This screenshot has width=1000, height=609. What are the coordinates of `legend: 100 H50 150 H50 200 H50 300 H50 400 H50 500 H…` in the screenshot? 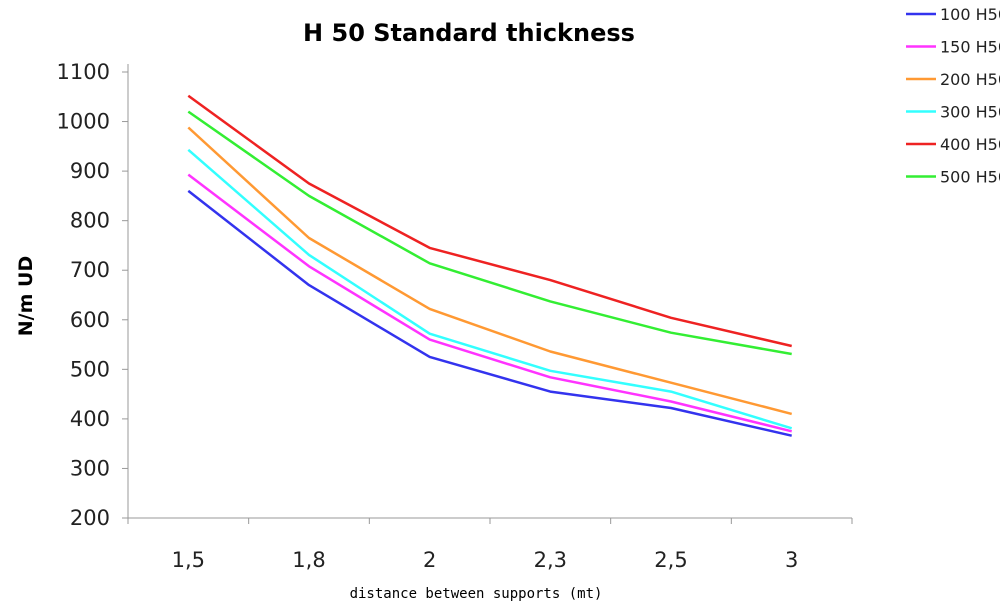 It's located at (953, 96).